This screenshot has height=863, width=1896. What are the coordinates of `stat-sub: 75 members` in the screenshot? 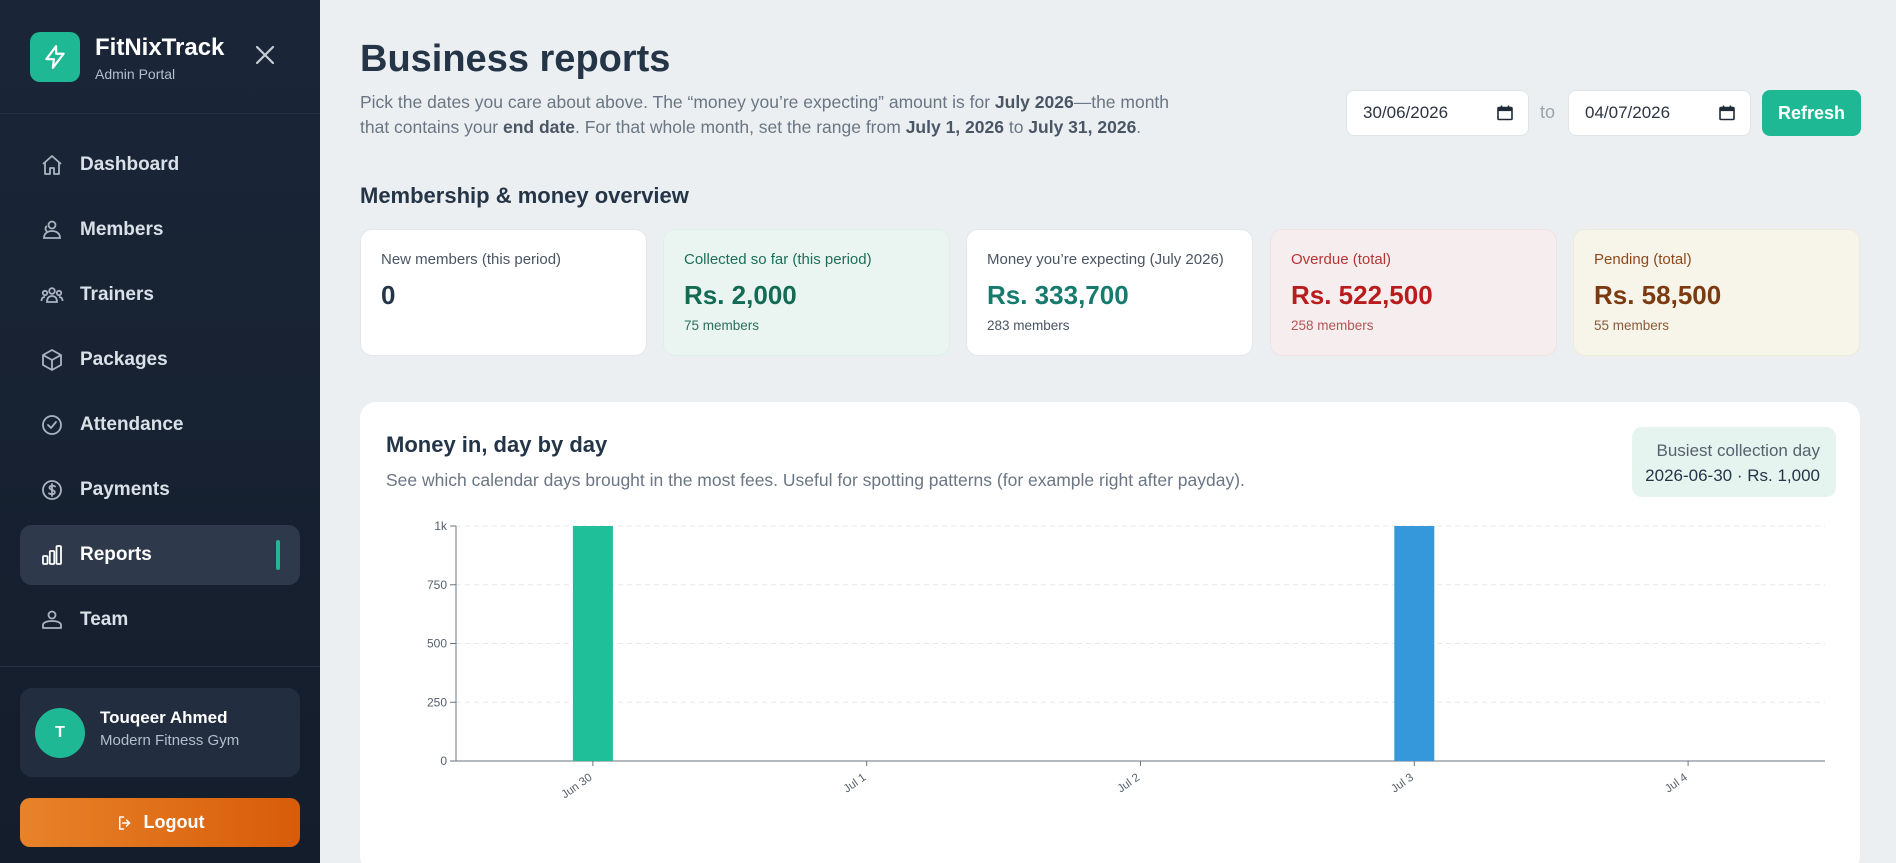 It's located at (722, 325).